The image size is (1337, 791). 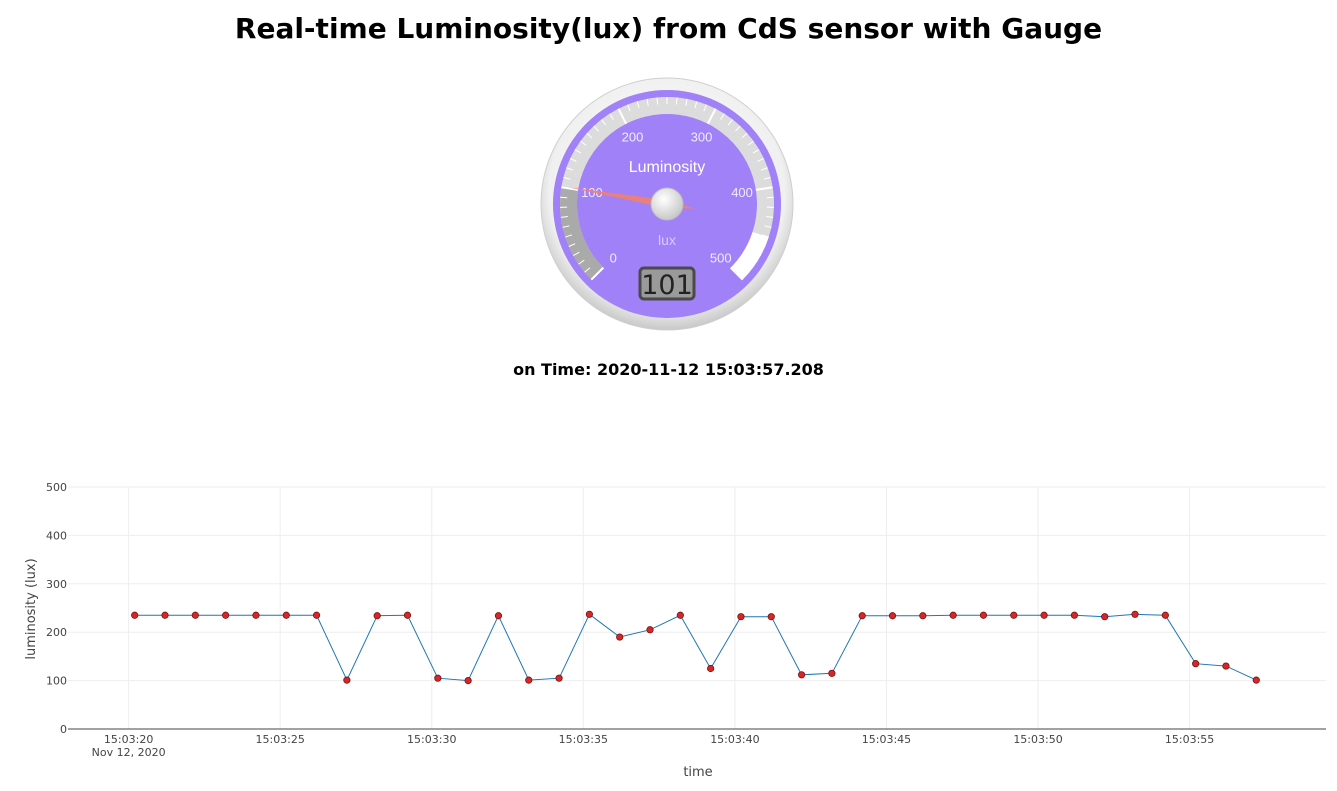 I want to click on gauge-units: lux, so click(x=667, y=240).